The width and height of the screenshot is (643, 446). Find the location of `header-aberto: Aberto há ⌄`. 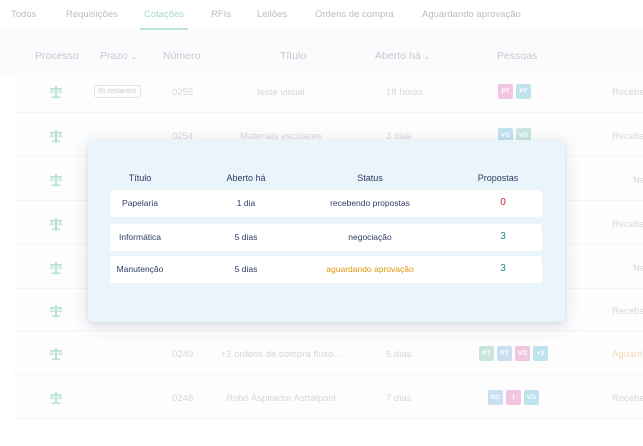

header-aberto: Aberto há ⌄ is located at coordinates (403, 56).